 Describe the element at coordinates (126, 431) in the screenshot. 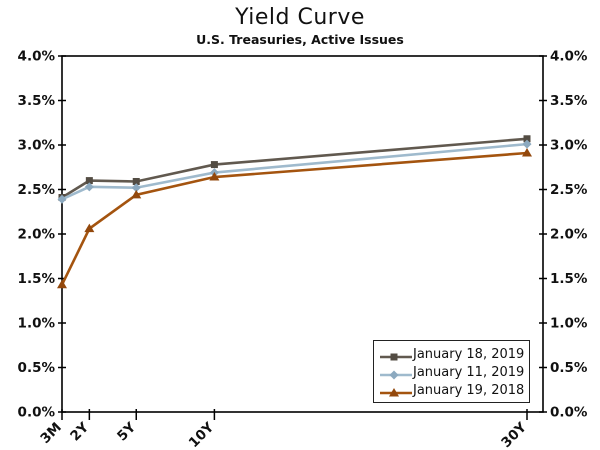

I see `x-axis-tick-label: 5Y` at that location.